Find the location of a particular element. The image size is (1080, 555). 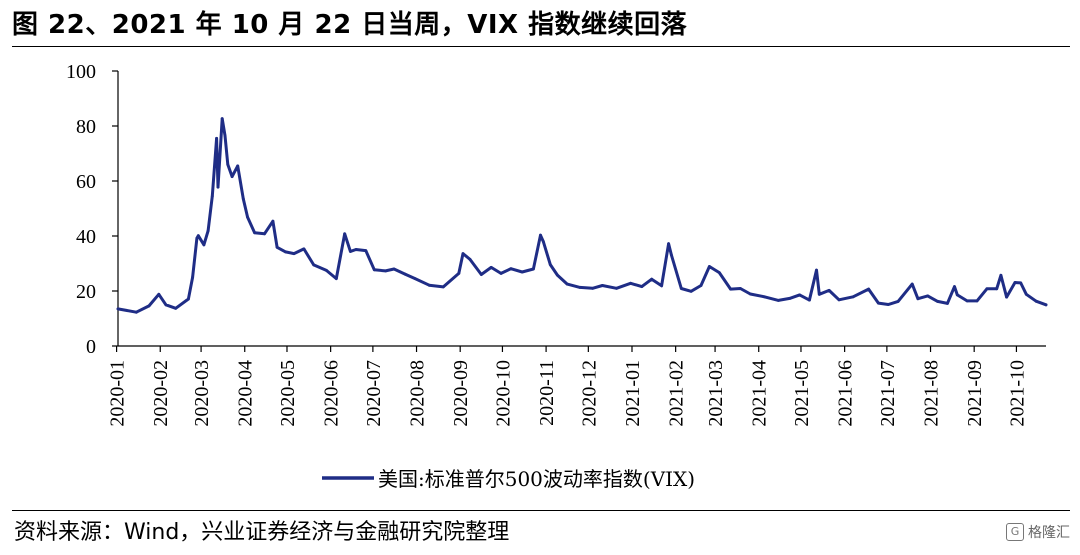

x-tick-label: 2020-03 is located at coordinates (202, 393).